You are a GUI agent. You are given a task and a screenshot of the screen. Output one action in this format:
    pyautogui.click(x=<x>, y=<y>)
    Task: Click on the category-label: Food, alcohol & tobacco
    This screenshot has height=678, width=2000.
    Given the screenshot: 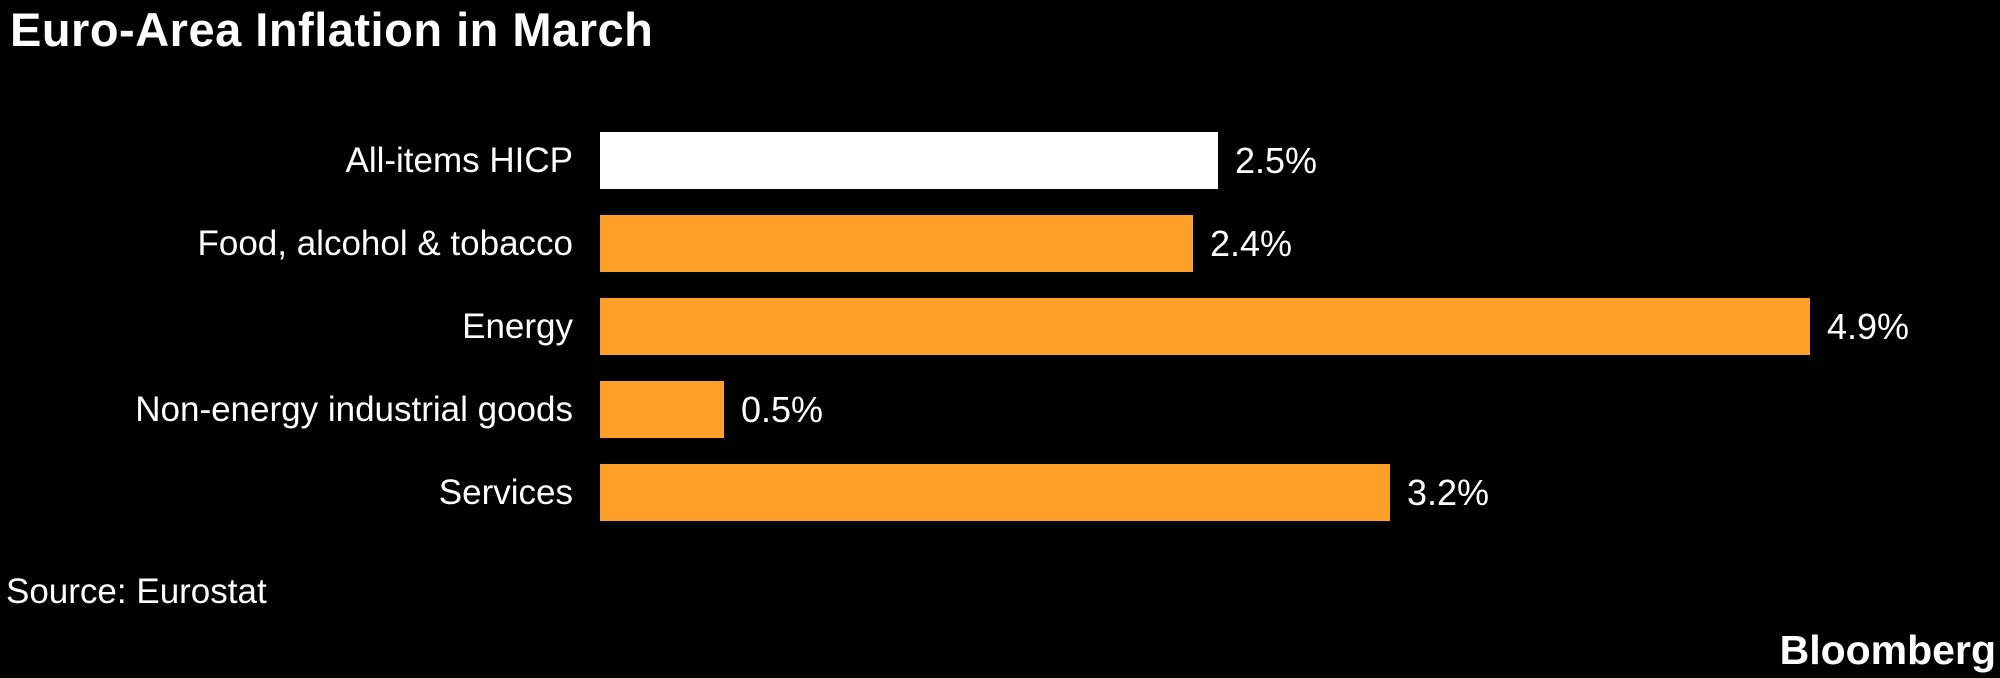 What is the action you would take?
    pyautogui.click(x=385, y=243)
    